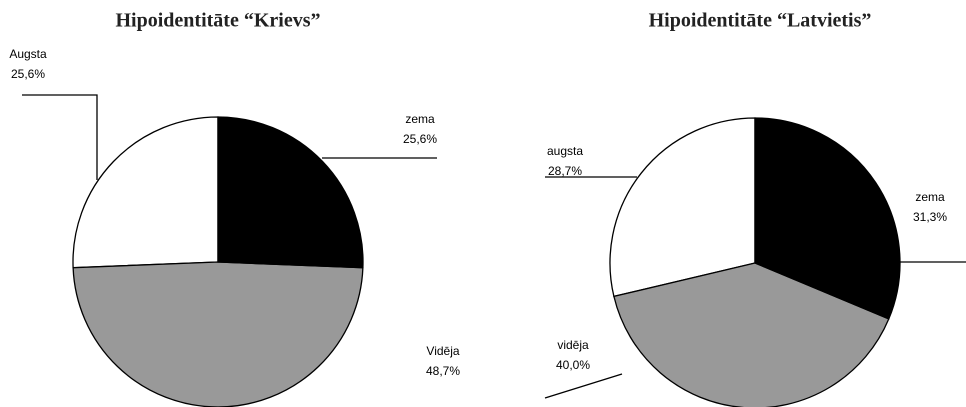 This screenshot has height=407, width=966. What do you see at coordinates (760, 21) in the screenshot?
I see `chart-title: Hipoidentitāte “Latvietis”` at bounding box center [760, 21].